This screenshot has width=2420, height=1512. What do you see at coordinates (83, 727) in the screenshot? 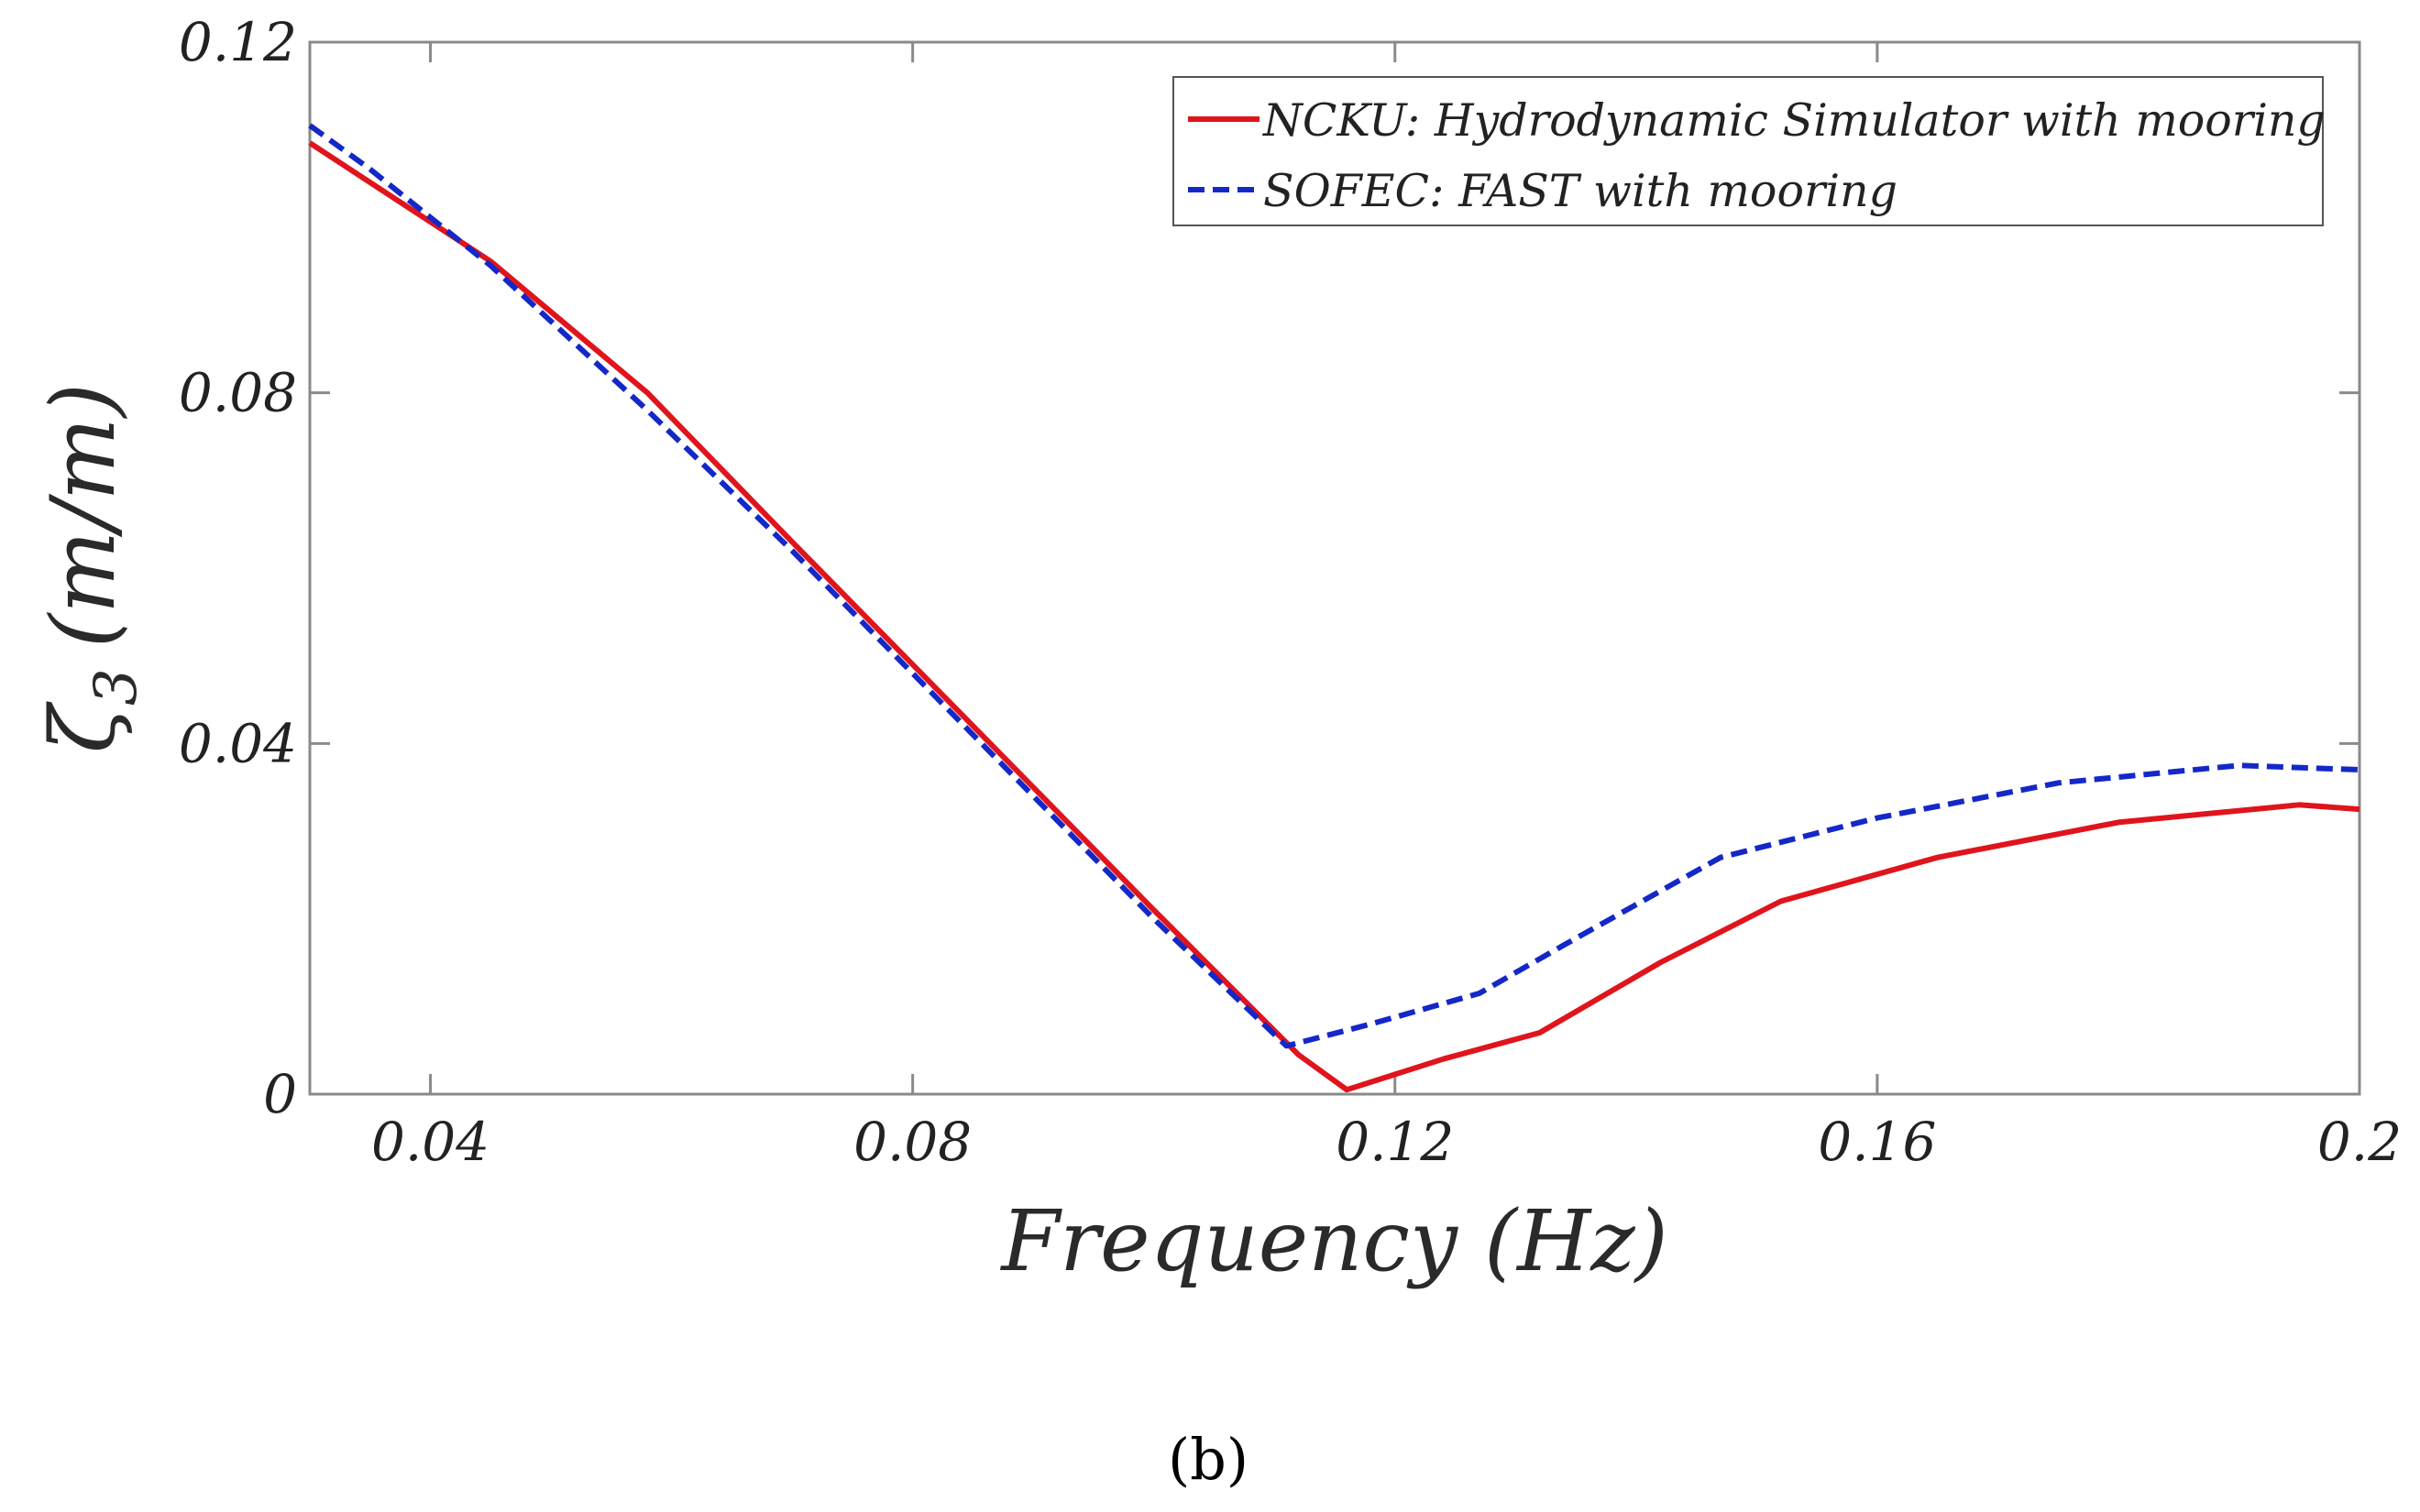
I see `y-axis-symbol: ζ` at bounding box center [83, 727].